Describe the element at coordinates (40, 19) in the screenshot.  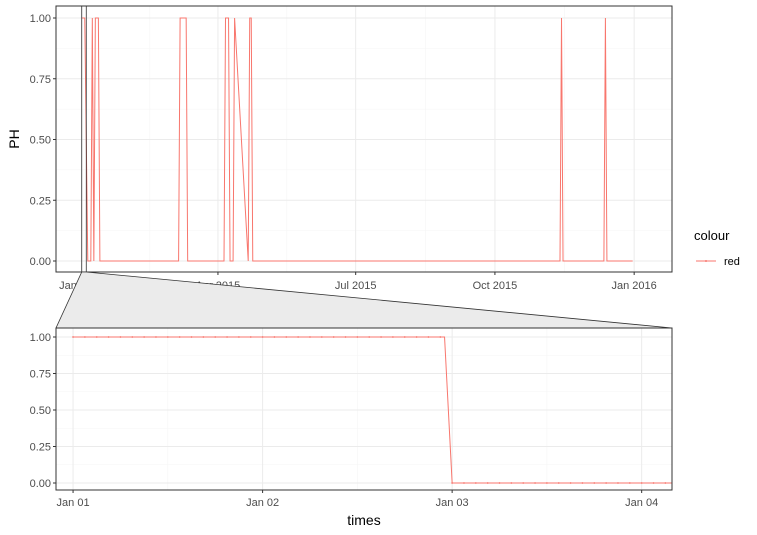
I see `overview-y-tick-label: 1.00` at that location.